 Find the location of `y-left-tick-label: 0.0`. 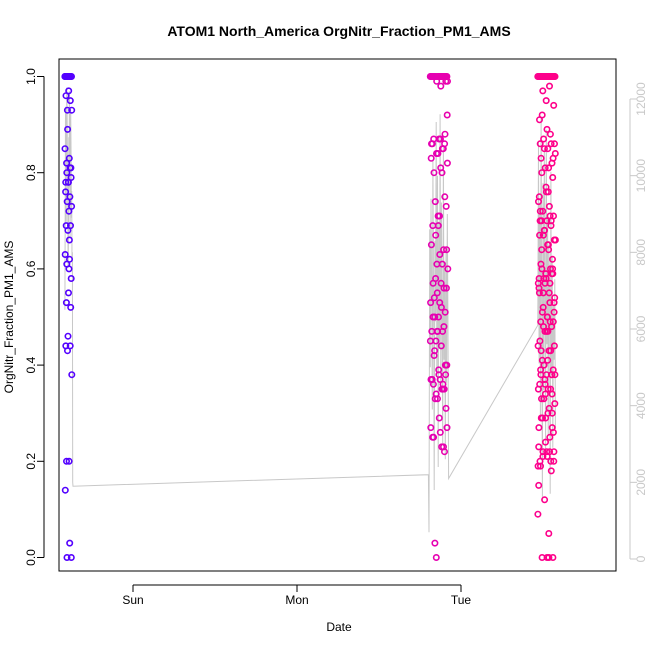

y-left-tick-label: 0.0 is located at coordinates (31, 557).